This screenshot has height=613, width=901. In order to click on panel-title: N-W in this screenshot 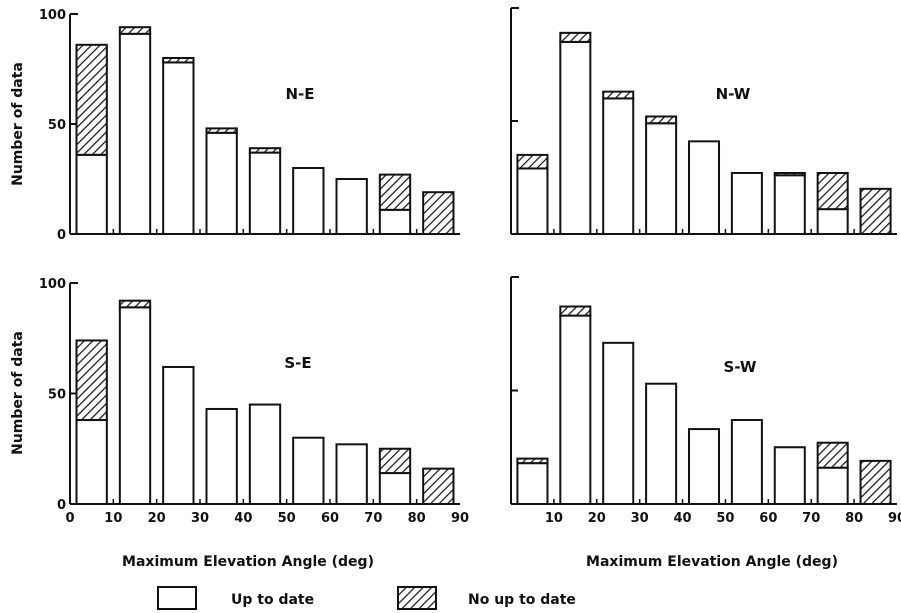, I will do `click(733, 94)`.